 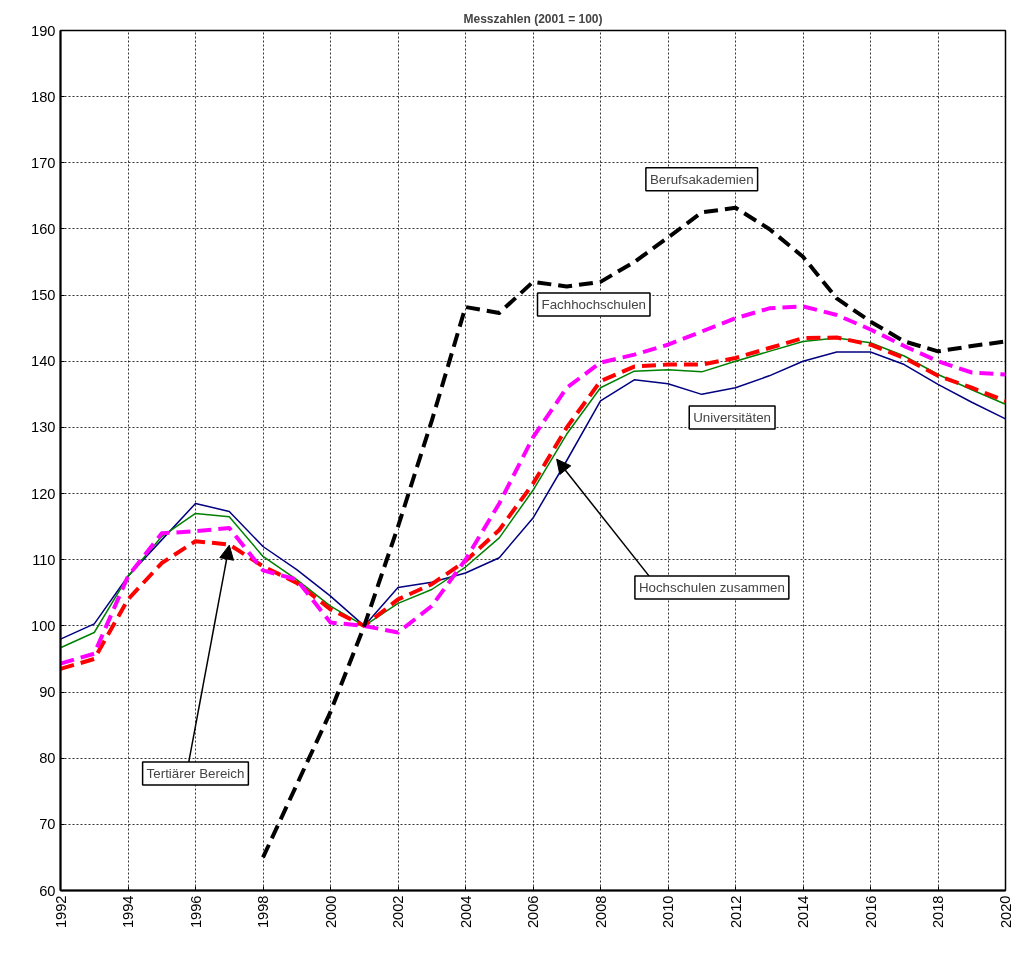 What do you see at coordinates (701, 179) in the screenshot?
I see `annotation: Berufsakademien` at bounding box center [701, 179].